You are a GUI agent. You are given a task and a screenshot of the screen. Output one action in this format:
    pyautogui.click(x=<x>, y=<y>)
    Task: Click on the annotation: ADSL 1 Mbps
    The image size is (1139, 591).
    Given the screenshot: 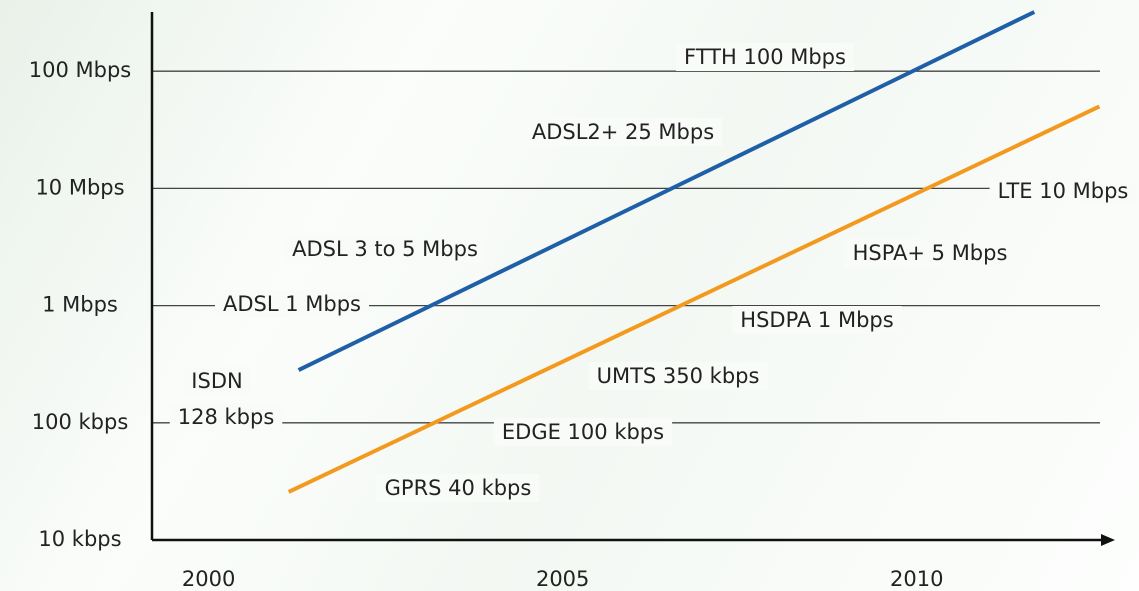 What is the action you would take?
    pyautogui.click(x=292, y=304)
    